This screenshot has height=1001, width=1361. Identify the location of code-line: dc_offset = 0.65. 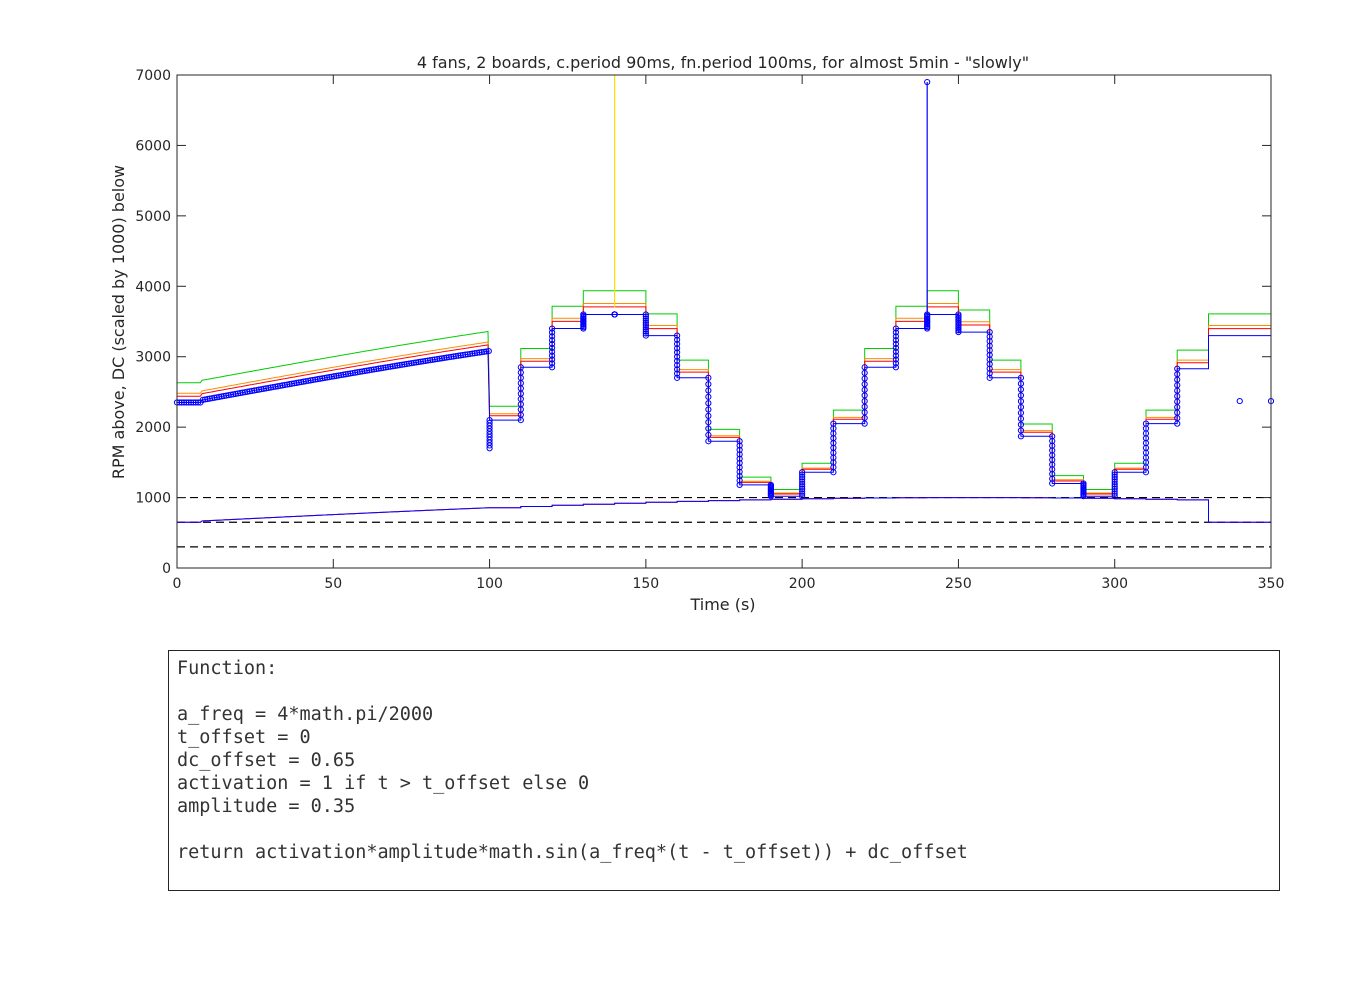
(266, 760).